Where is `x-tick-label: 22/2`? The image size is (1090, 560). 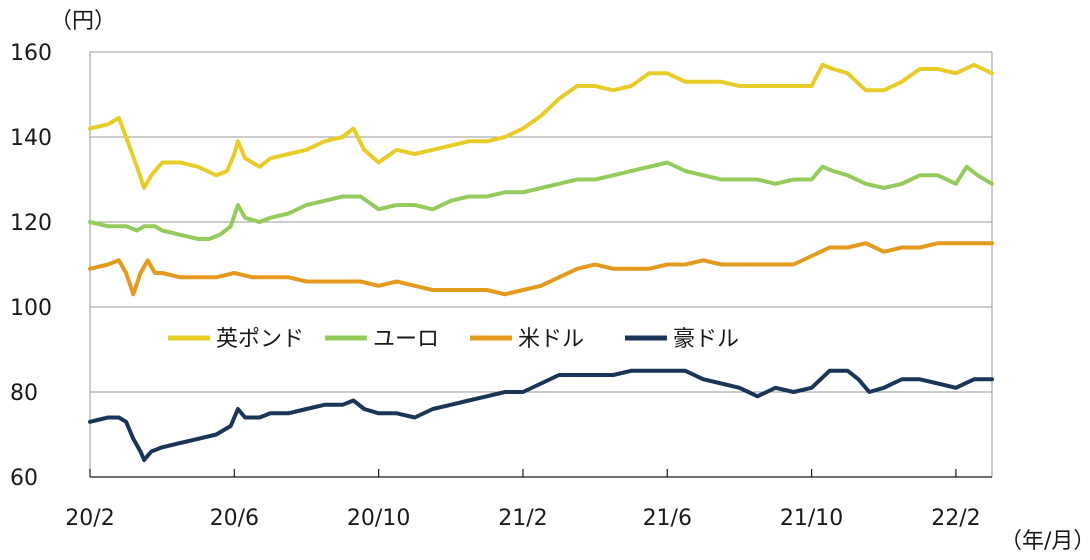 x-tick-label: 22/2 is located at coordinates (955, 518).